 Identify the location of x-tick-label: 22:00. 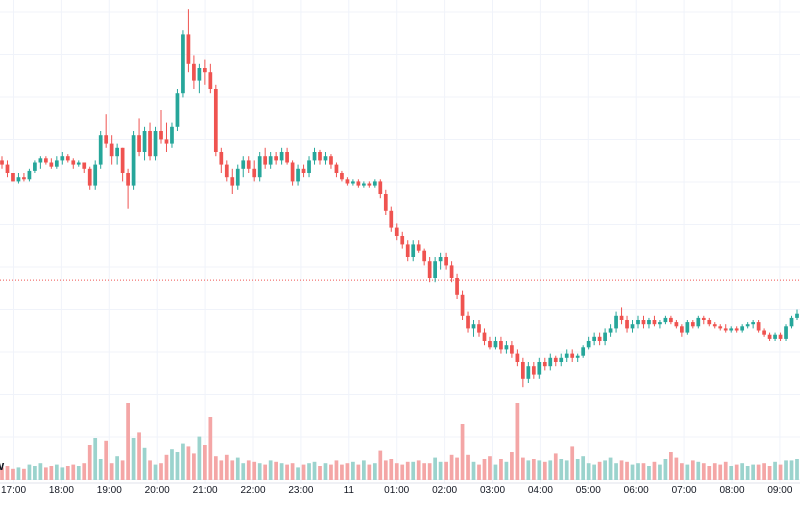
(252, 490).